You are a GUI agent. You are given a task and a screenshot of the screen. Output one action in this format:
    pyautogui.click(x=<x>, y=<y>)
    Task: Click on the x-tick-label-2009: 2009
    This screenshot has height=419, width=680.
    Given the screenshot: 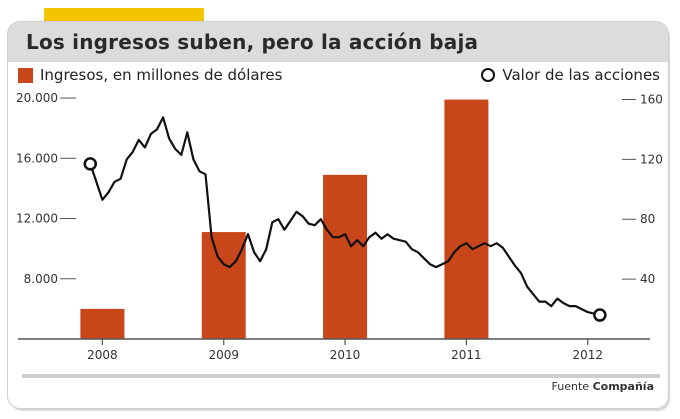 What is the action you would take?
    pyautogui.click(x=223, y=355)
    